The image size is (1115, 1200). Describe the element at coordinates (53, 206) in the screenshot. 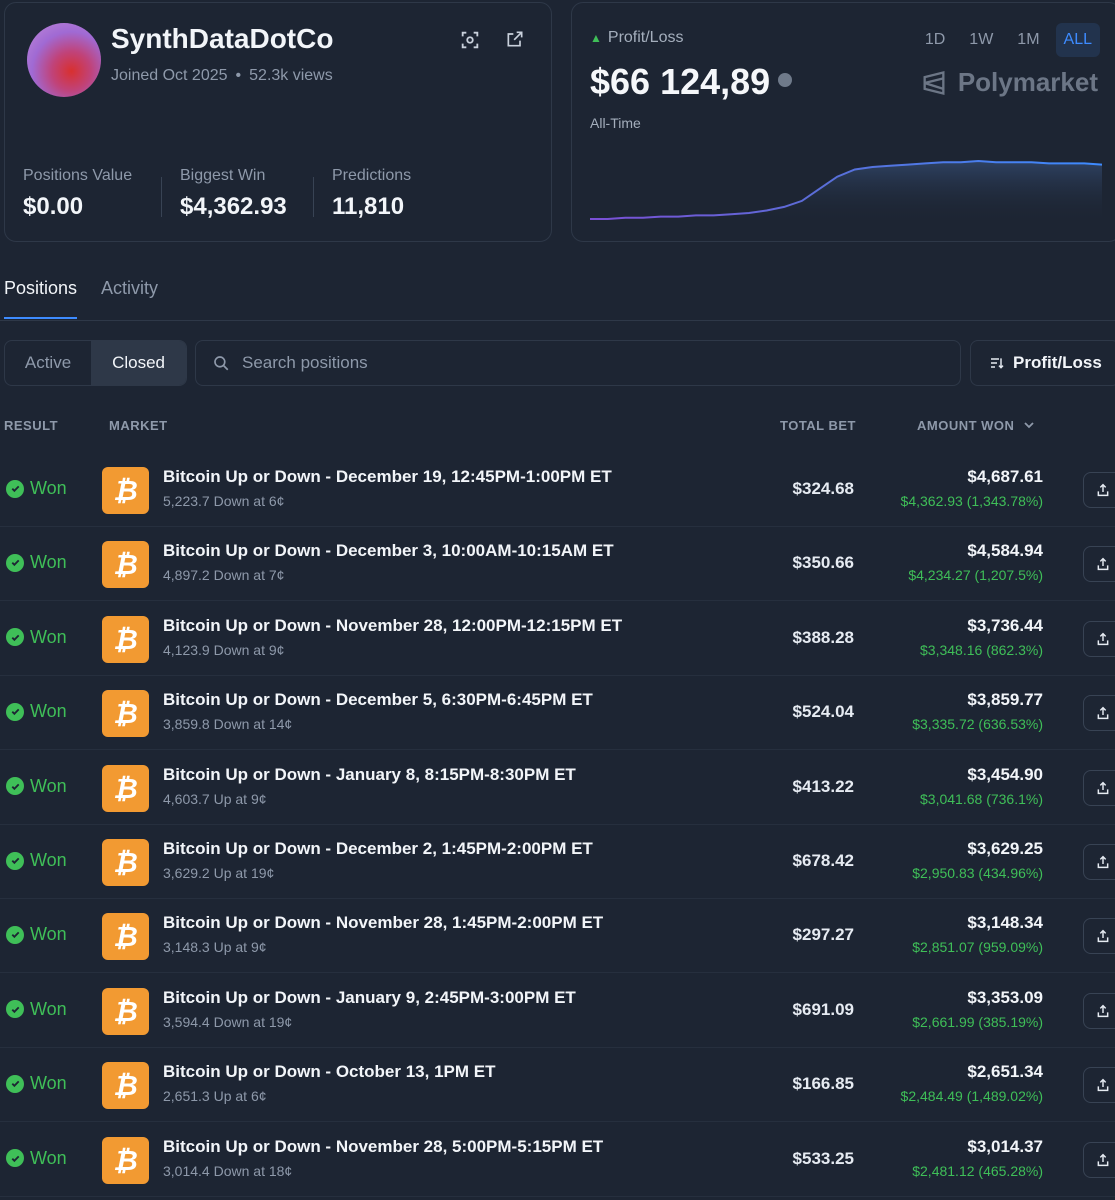

I see `stat-value: $0.00` at that location.